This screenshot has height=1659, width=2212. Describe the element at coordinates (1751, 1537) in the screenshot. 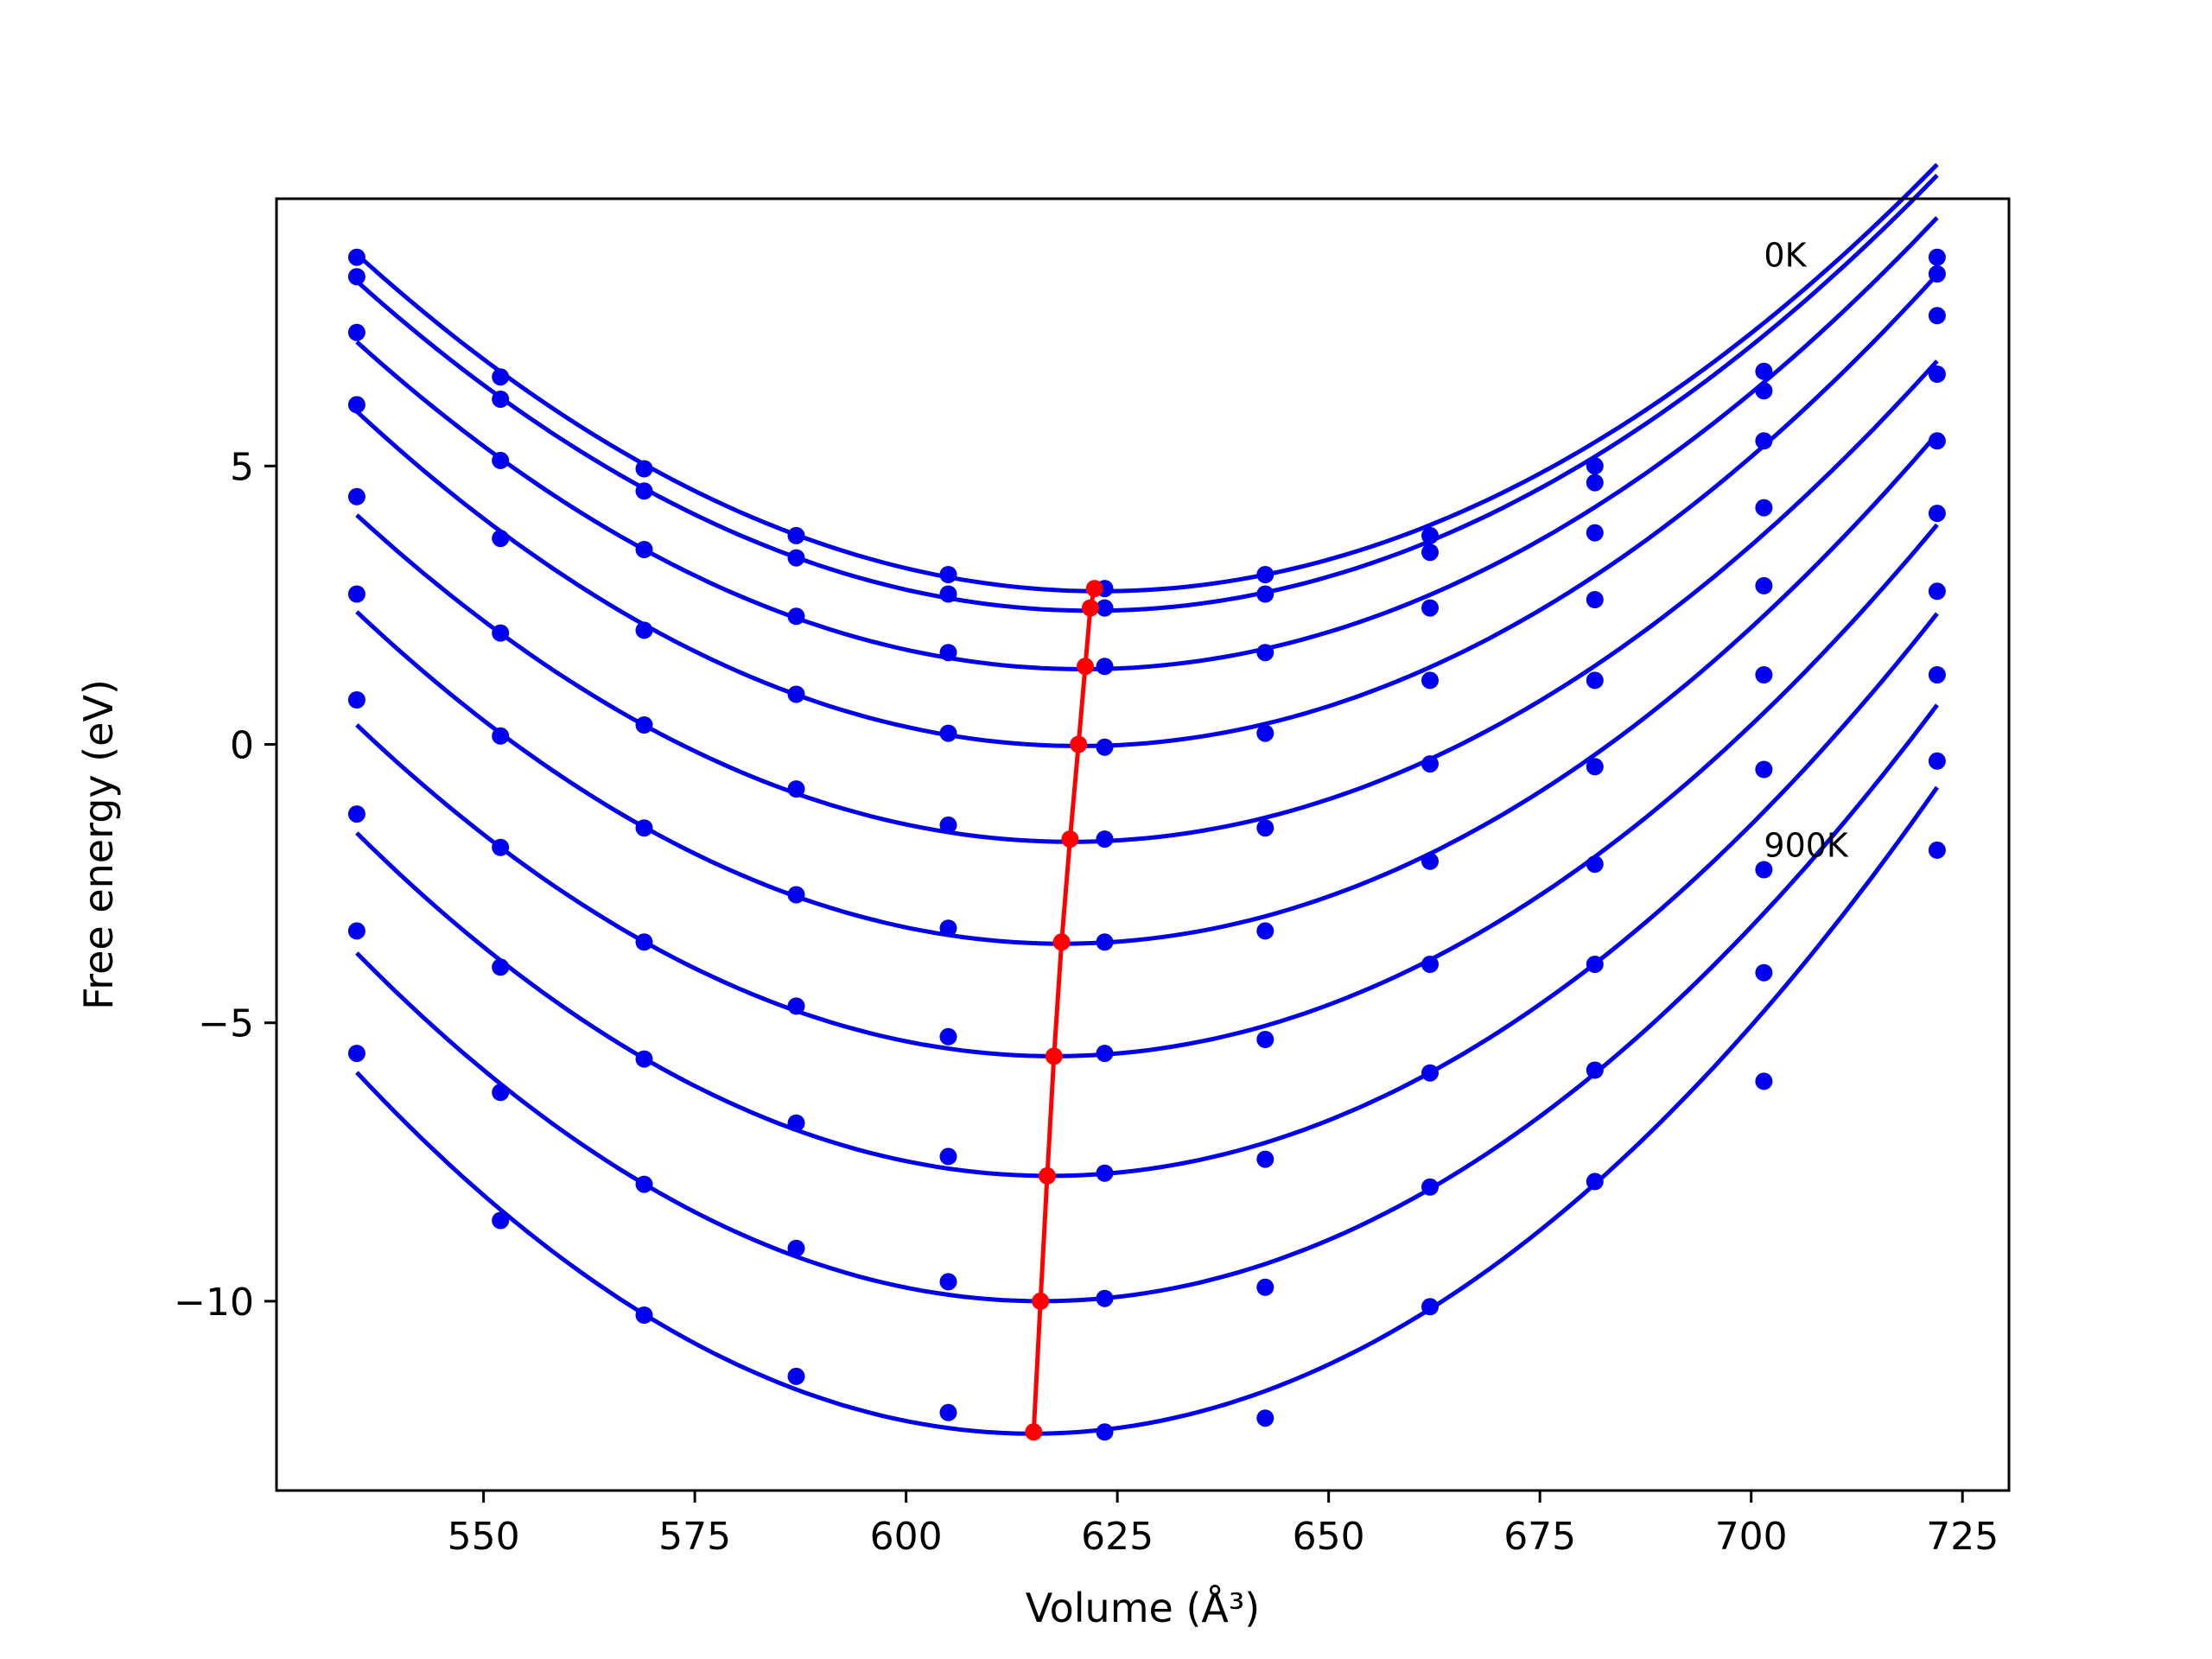

I see `x-tick-label: 700` at that location.